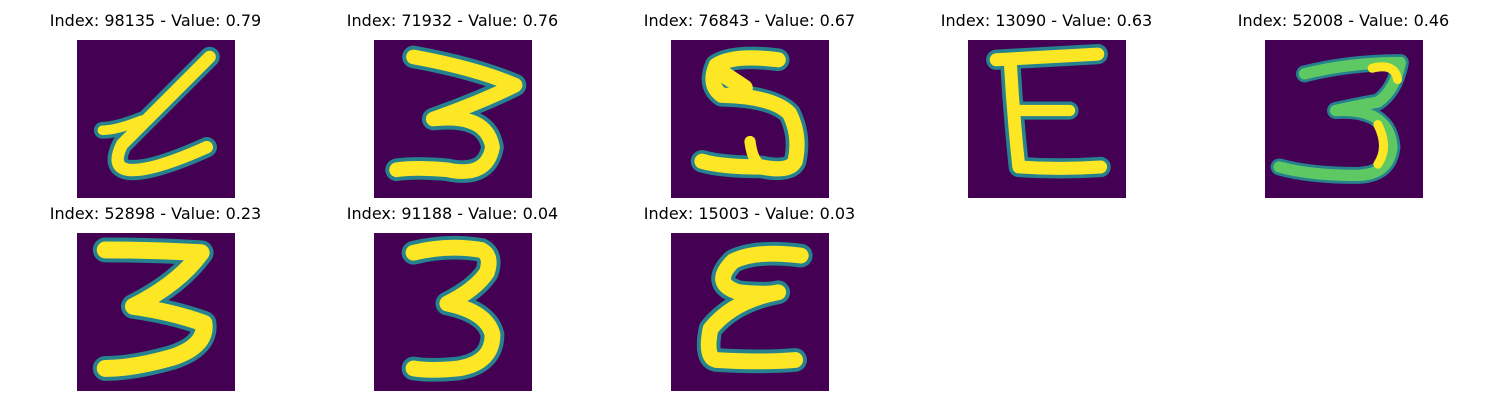 This screenshot has width=1500, height=400. Describe the element at coordinates (155, 213) in the screenshot. I see `panel-title: Index: 52898 - Value: 0.23` at that location.